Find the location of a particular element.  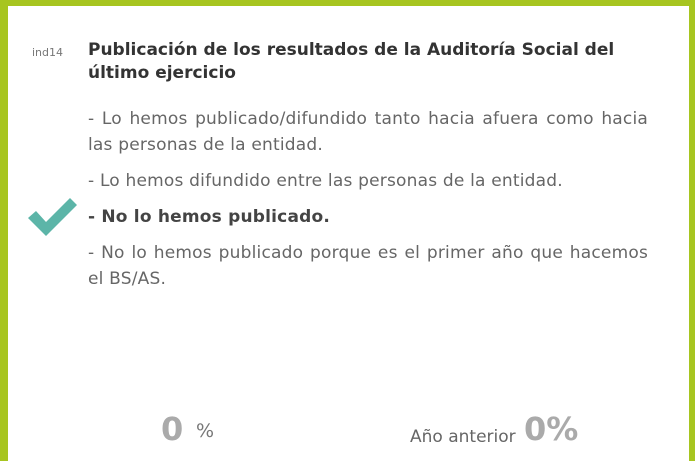

result-value: 0 is located at coordinates (172, 429).